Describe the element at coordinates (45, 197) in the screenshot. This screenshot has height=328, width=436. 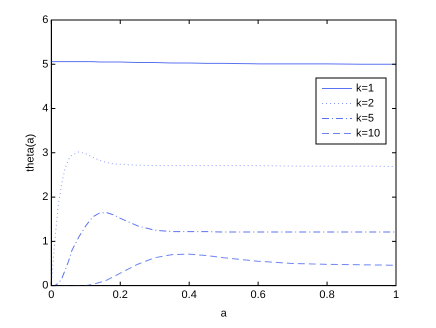
I see `y-tick-label: 2` at that location.